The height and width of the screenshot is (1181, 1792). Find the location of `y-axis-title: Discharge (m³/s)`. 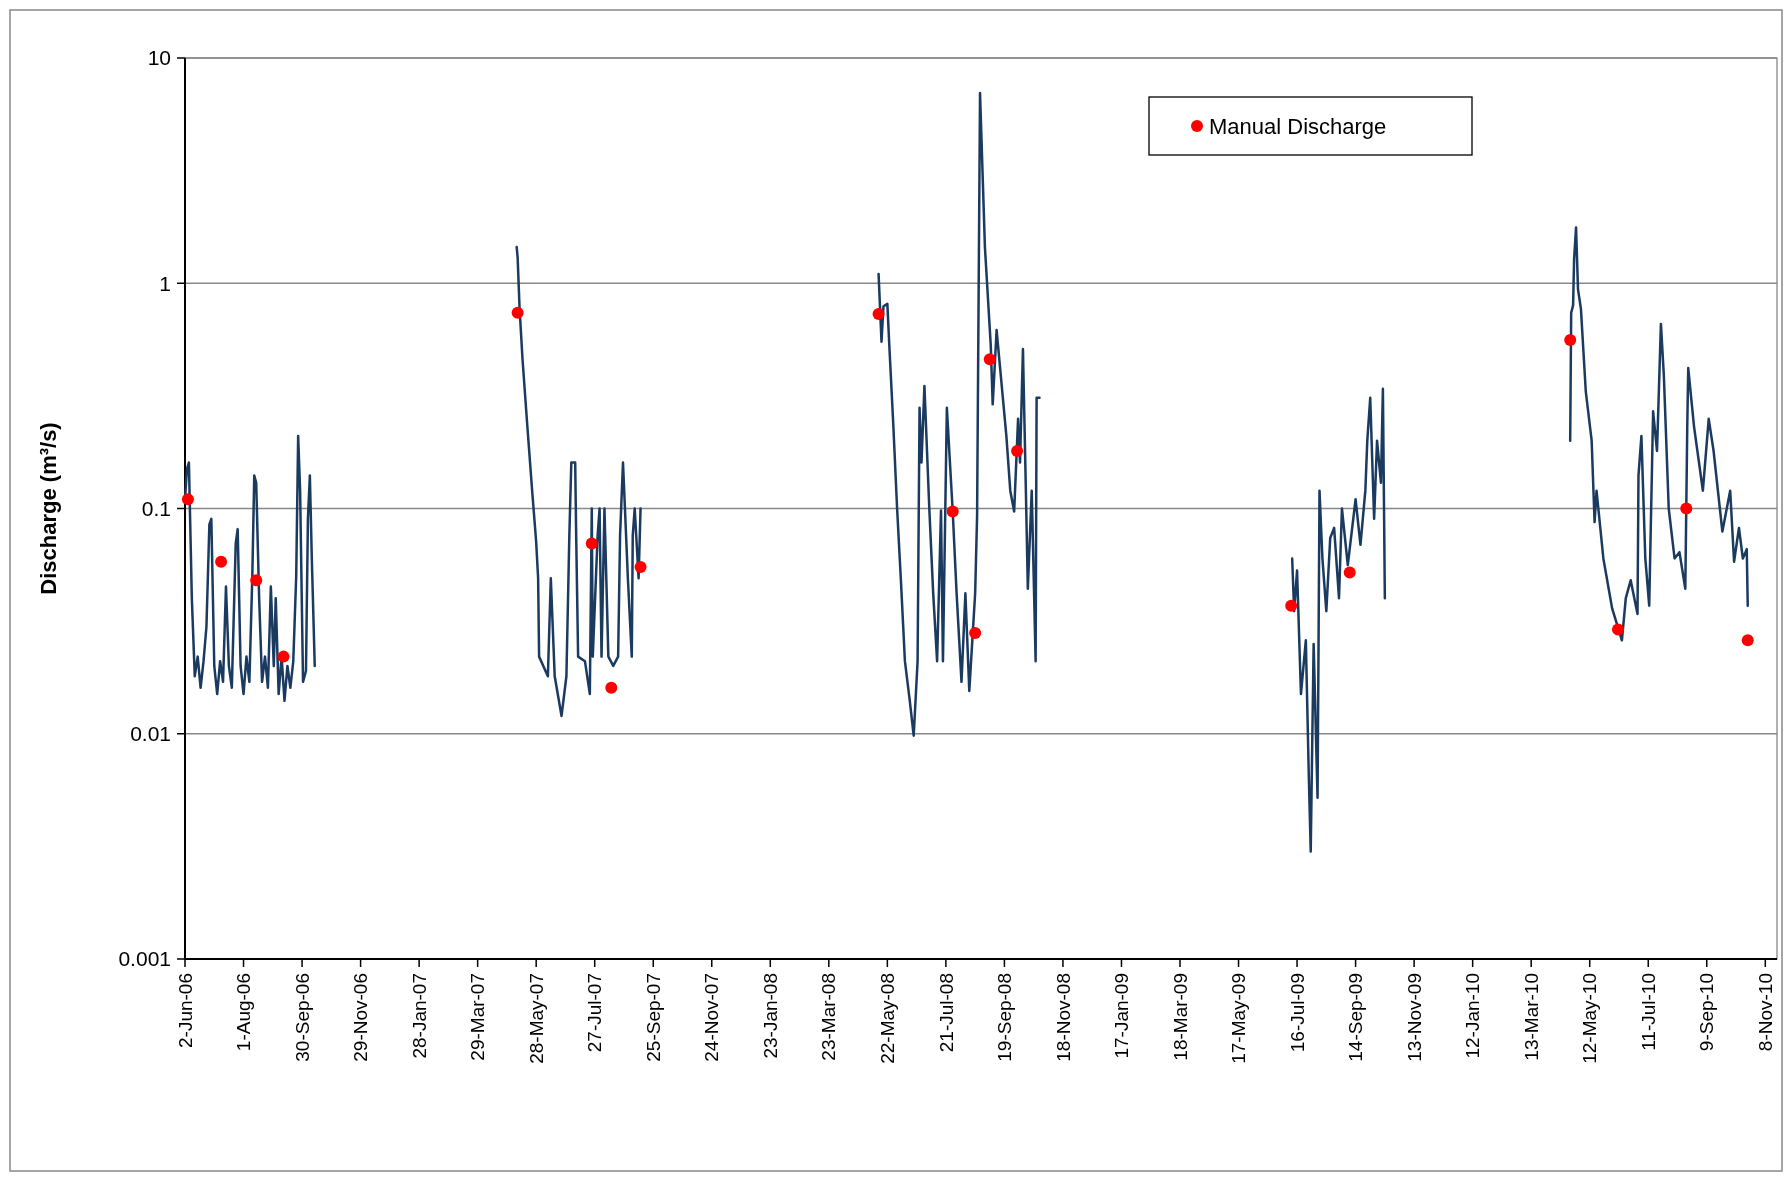

y-axis-title: Discharge (m³/s) is located at coordinates (48, 508).